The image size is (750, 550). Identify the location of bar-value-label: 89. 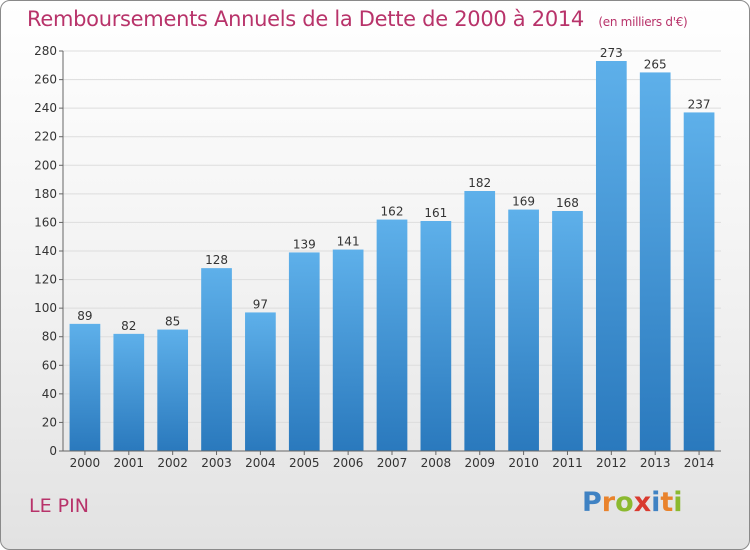
(84, 316).